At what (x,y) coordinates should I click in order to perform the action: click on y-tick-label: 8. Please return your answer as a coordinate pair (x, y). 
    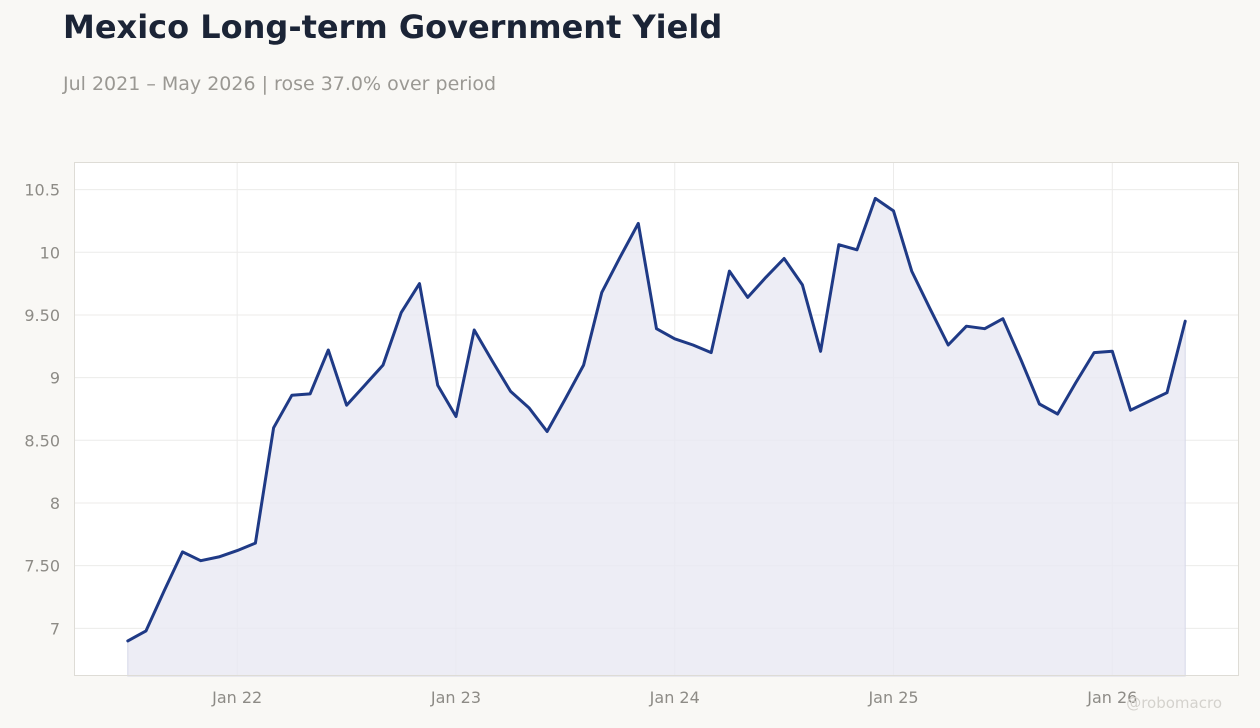
    Looking at the image, I should click on (55, 503).